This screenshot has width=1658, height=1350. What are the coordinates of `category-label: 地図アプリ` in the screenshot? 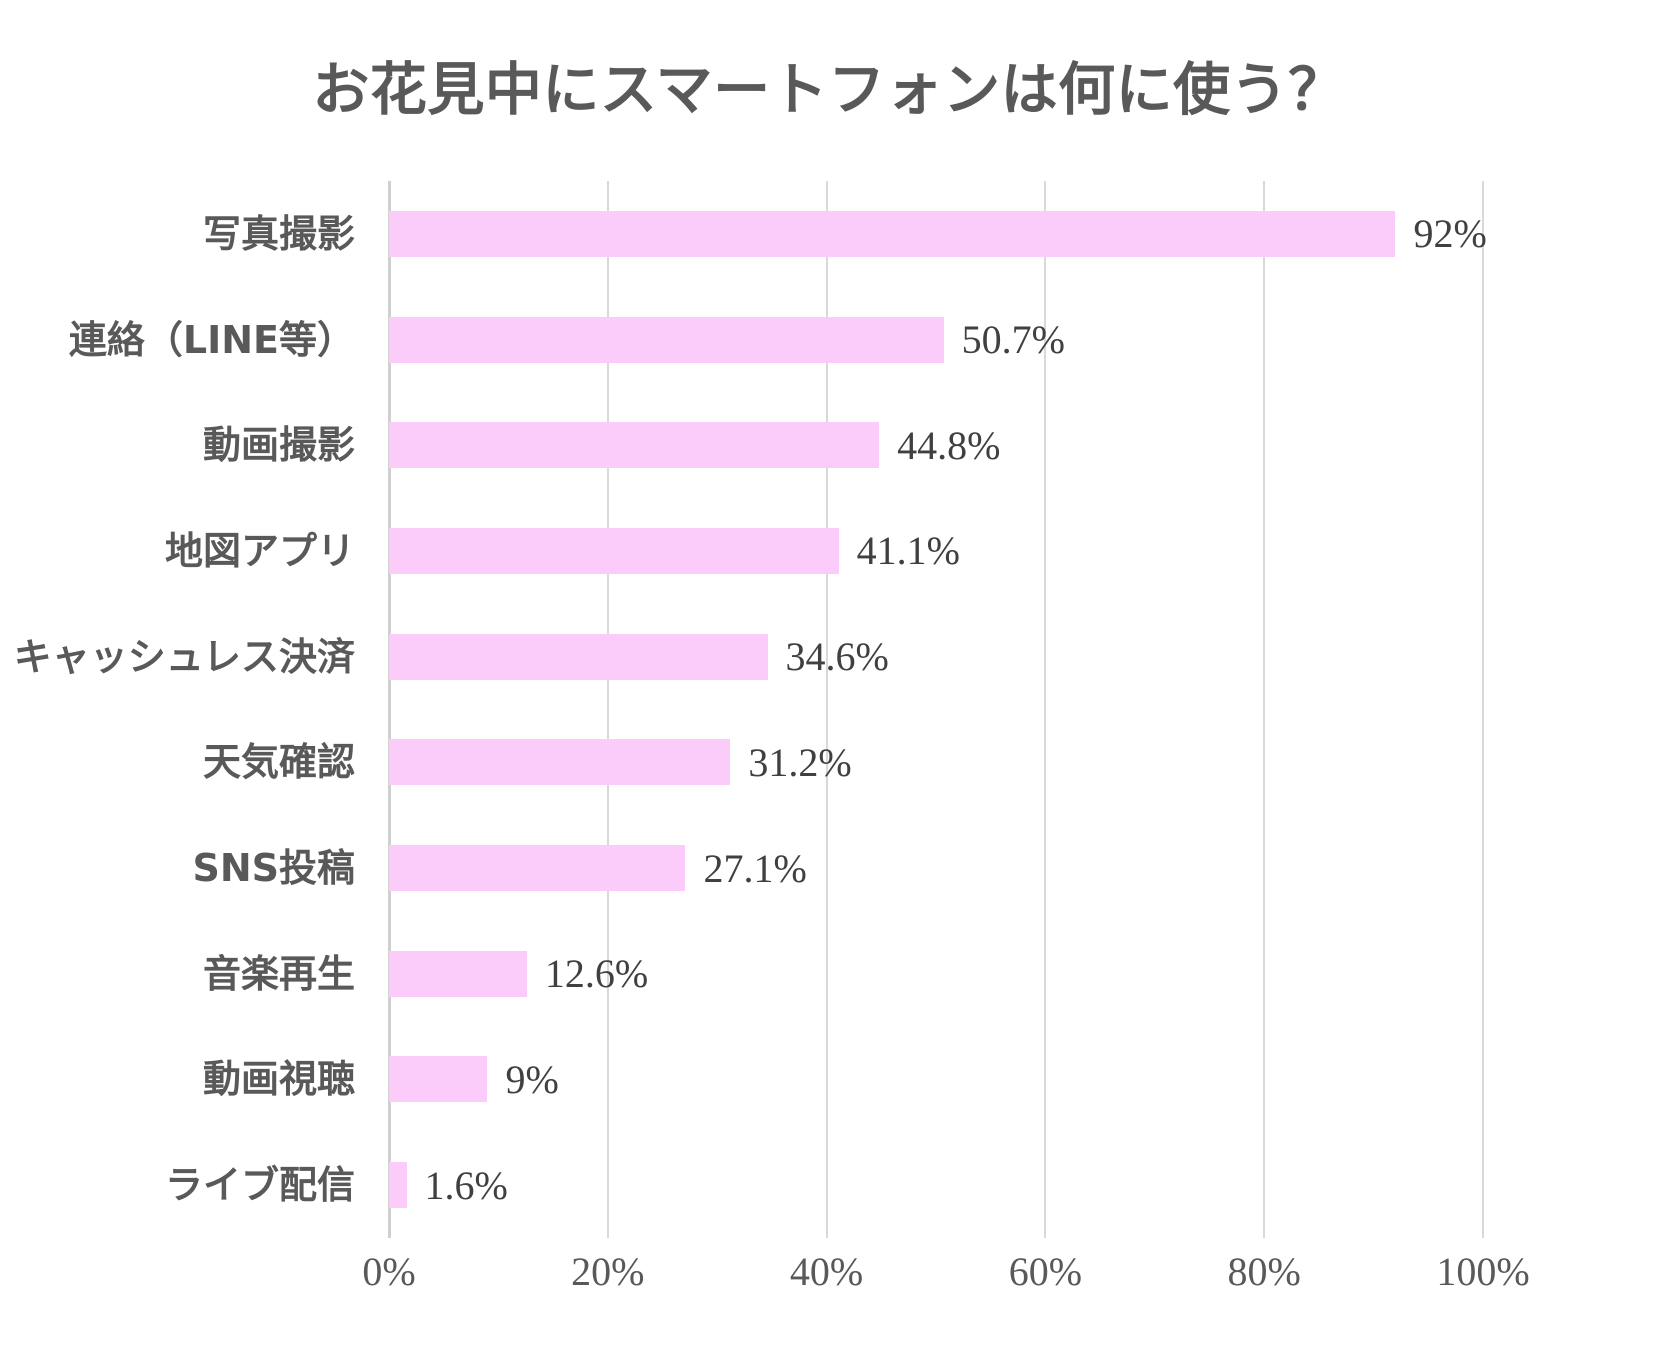 It's located at (259, 550).